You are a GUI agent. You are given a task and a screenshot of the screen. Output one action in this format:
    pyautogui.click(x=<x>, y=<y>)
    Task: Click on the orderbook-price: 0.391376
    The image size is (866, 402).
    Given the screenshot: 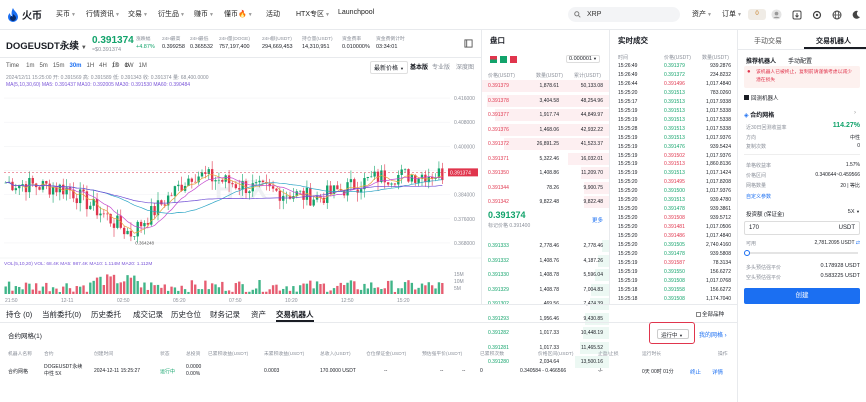 What is the action you would take?
    pyautogui.click(x=498, y=129)
    